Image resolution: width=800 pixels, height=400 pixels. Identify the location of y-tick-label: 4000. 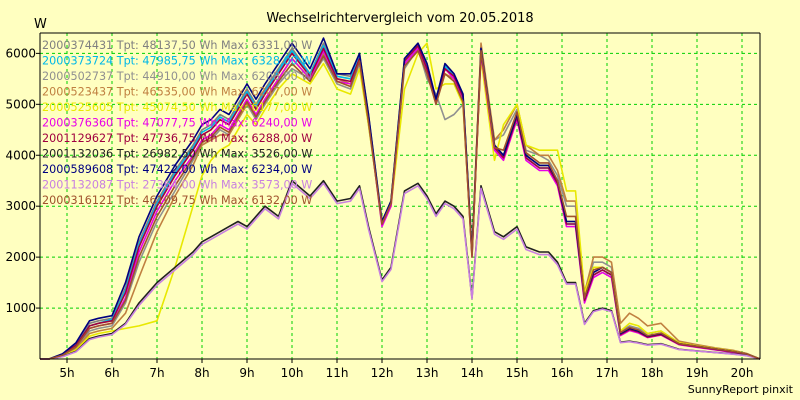
(20, 155).